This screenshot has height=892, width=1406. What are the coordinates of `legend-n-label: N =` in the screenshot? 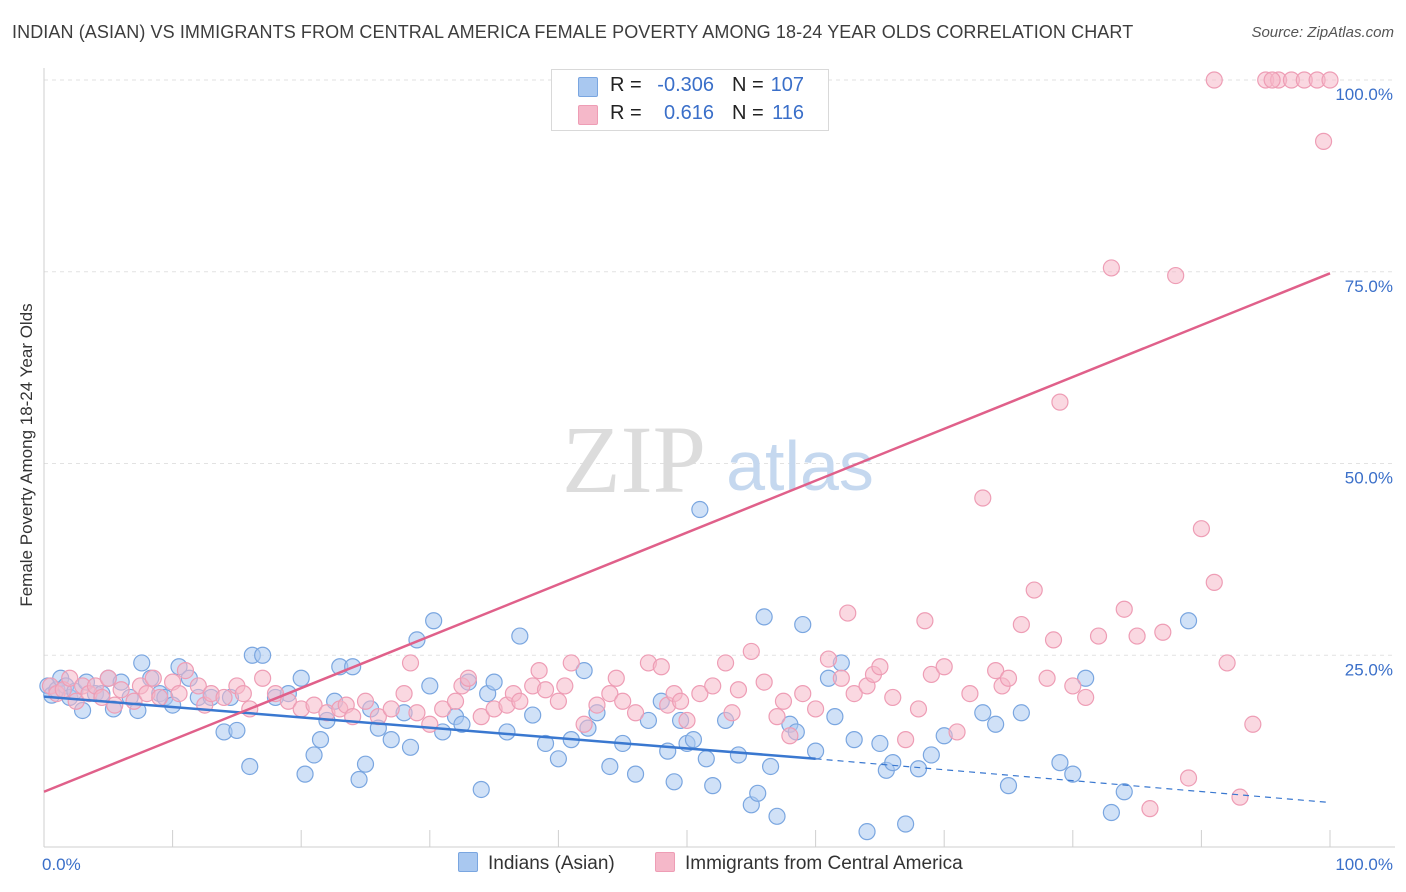 It's located at (748, 113).